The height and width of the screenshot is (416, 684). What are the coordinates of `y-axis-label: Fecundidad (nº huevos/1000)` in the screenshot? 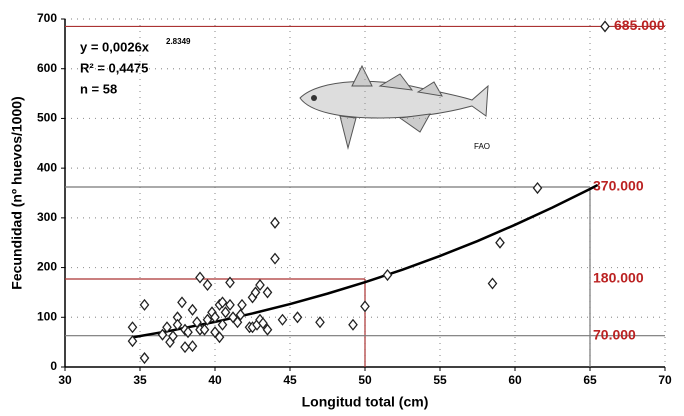 It's located at (17, 192).